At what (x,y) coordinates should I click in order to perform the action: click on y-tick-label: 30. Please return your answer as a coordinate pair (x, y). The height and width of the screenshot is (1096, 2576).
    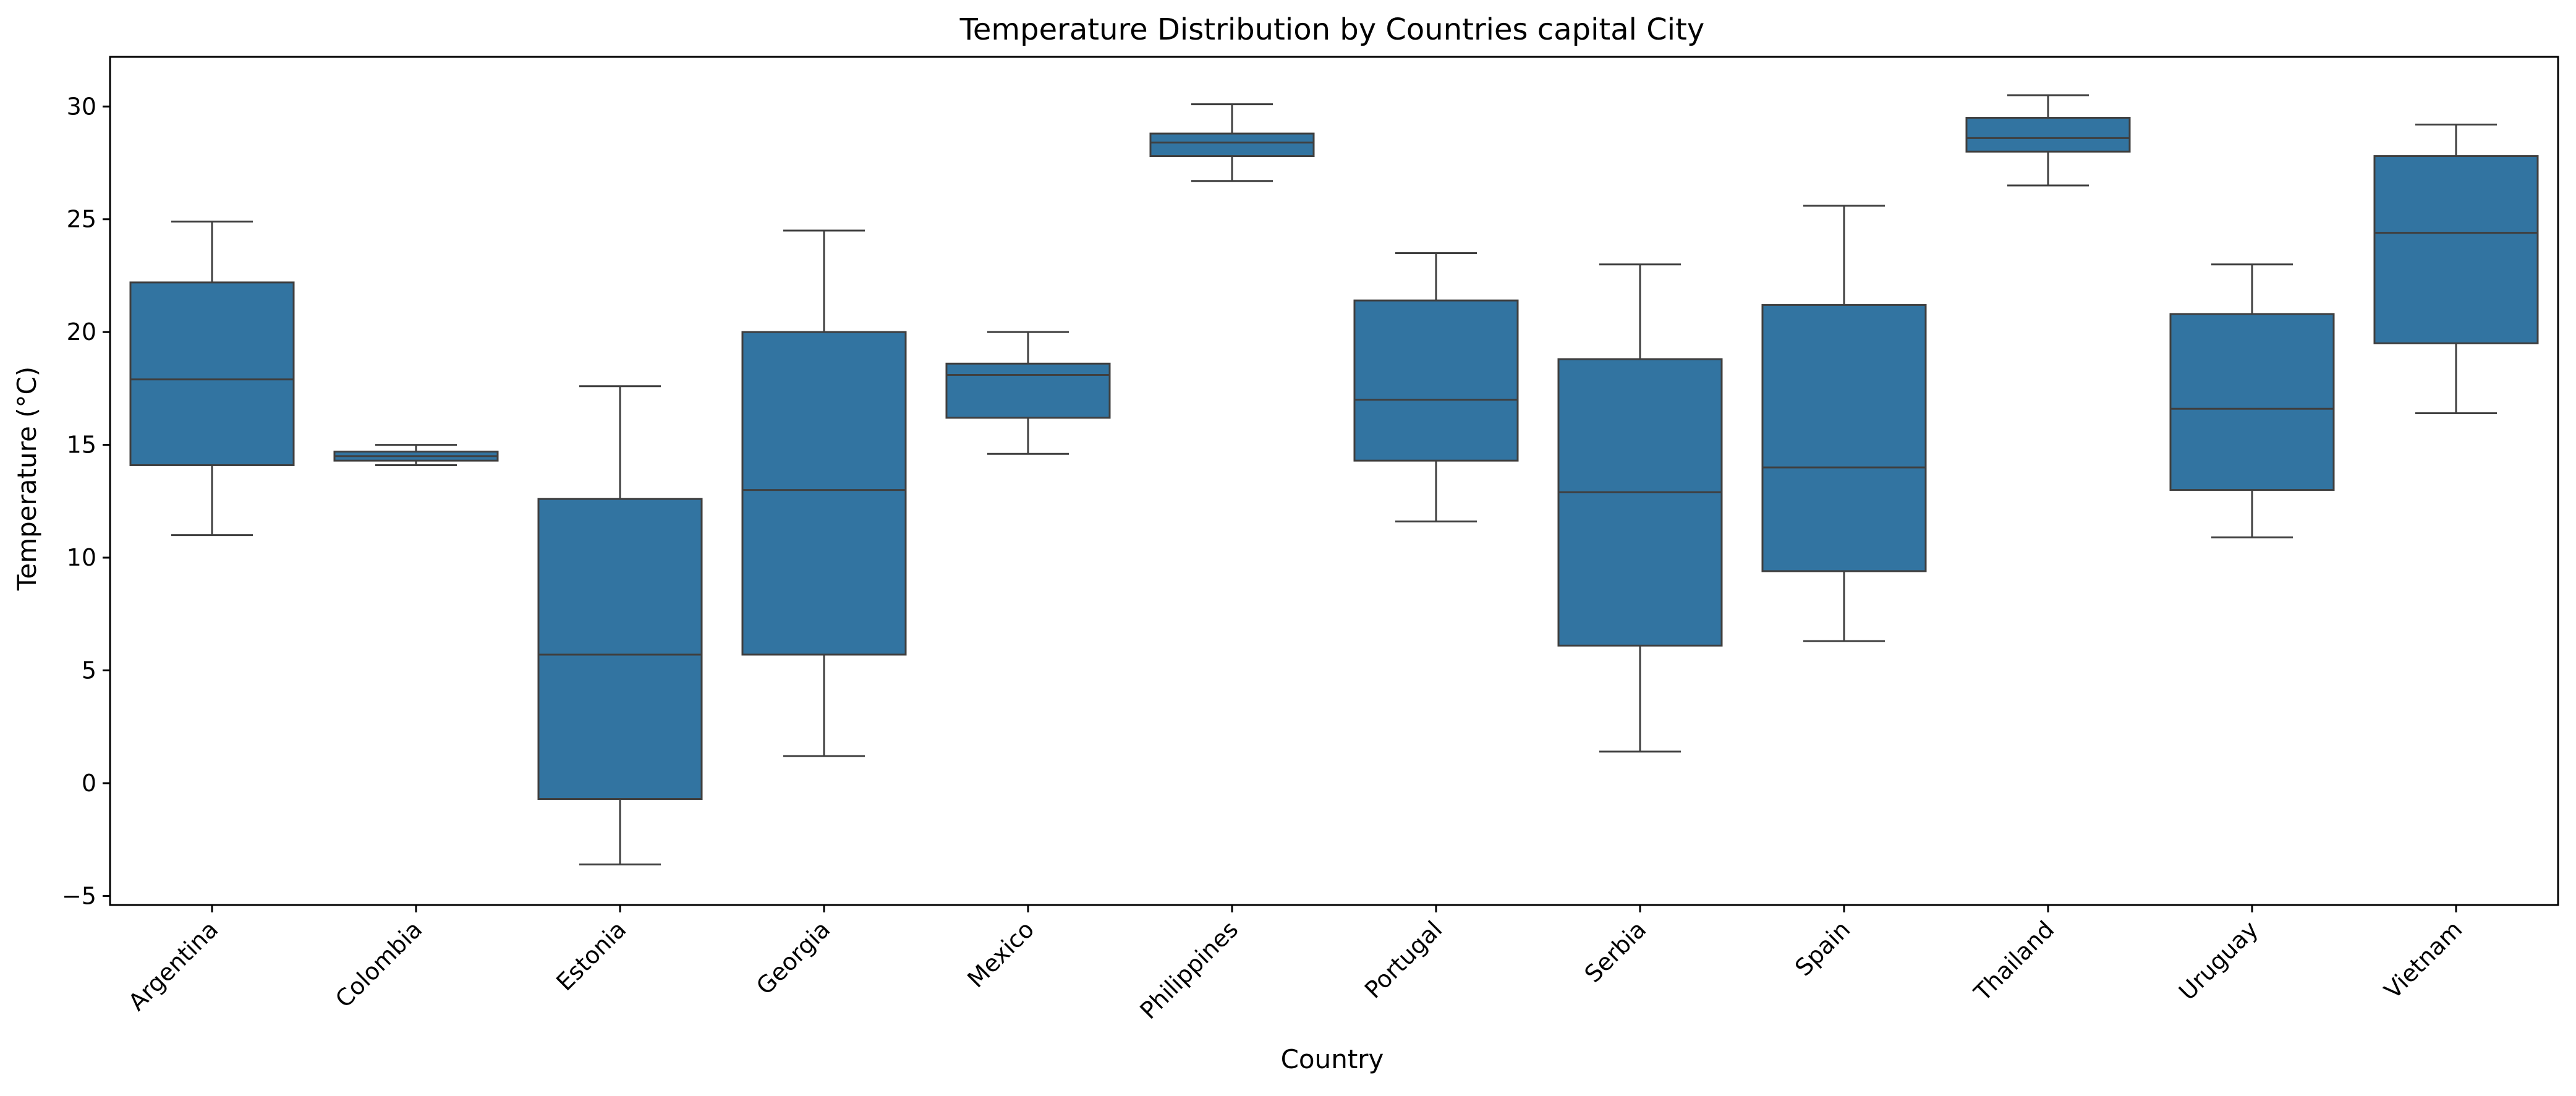
    Looking at the image, I should click on (81, 106).